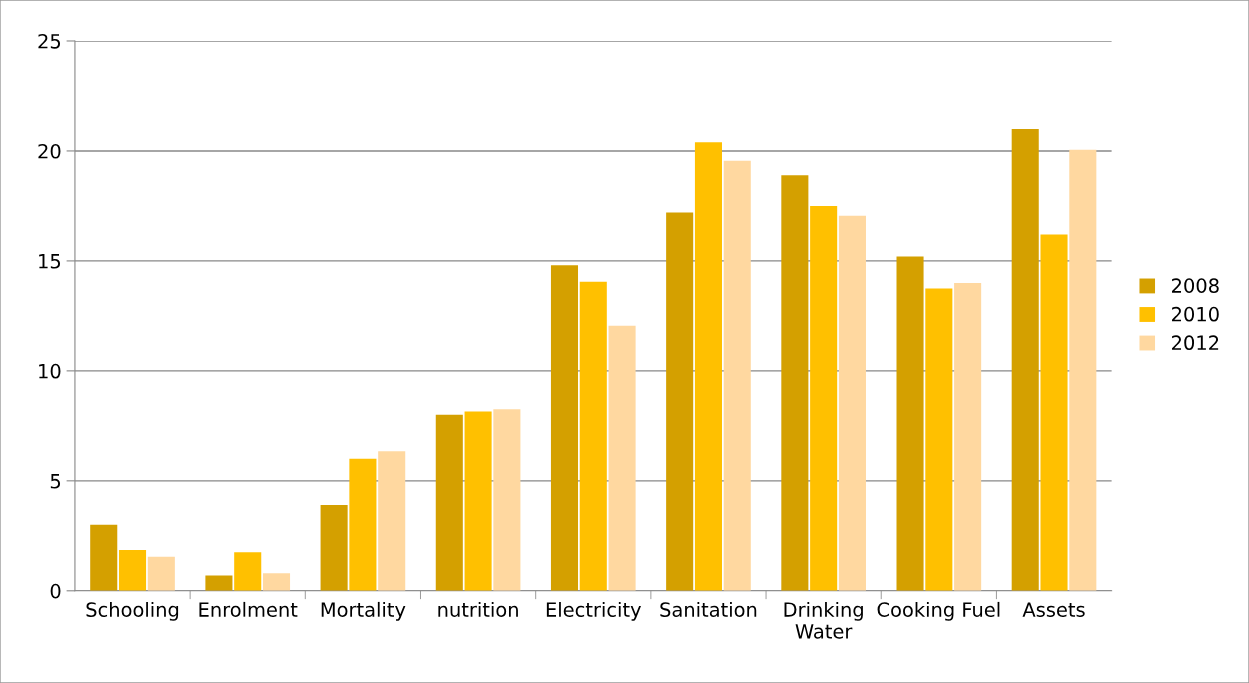 This screenshot has height=683, width=1249. Describe the element at coordinates (55, 591) in the screenshot. I see `y-tick-label: 0` at that location.